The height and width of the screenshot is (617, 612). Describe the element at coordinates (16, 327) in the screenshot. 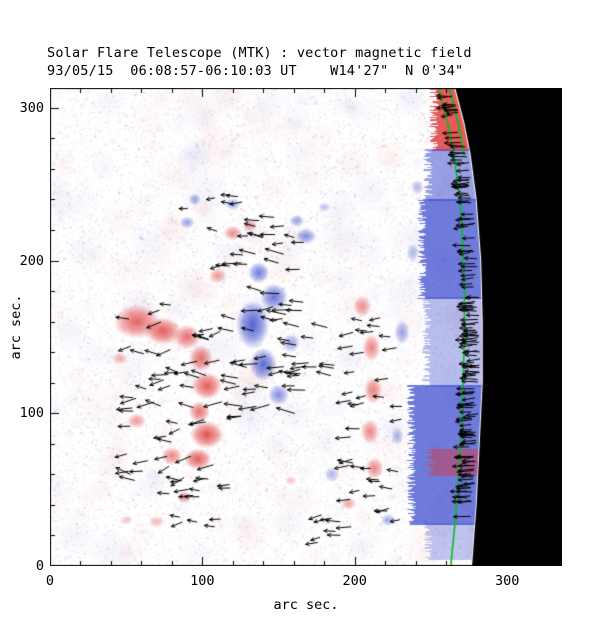

I see `y-axis-label: arc sec.` at that location.